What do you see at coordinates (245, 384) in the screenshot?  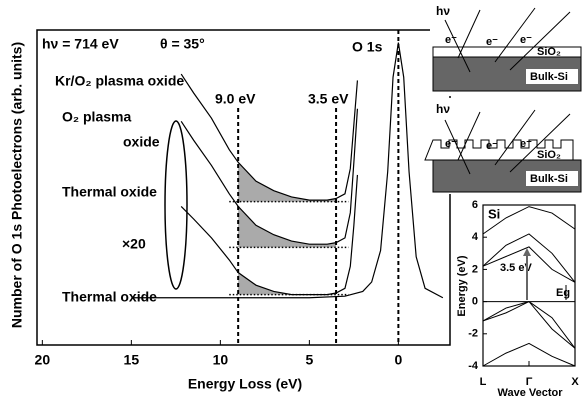 I see `x-axis-label: Energy Loss (eV)` at bounding box center [245, 384].